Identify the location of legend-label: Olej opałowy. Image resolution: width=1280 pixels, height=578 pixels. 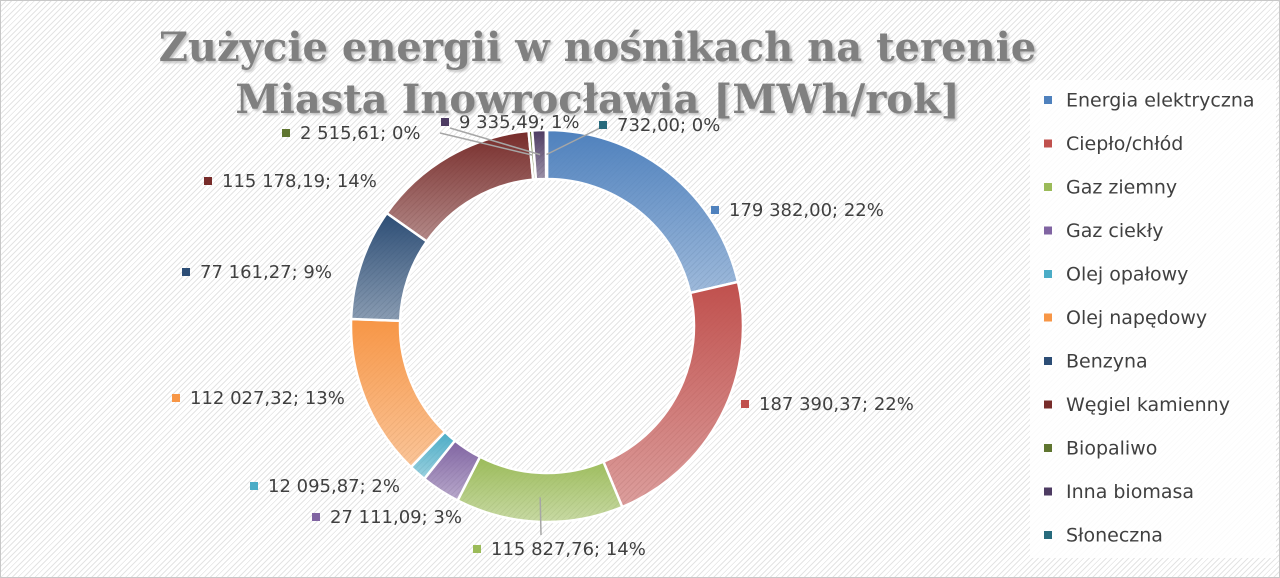
(1127, 275).